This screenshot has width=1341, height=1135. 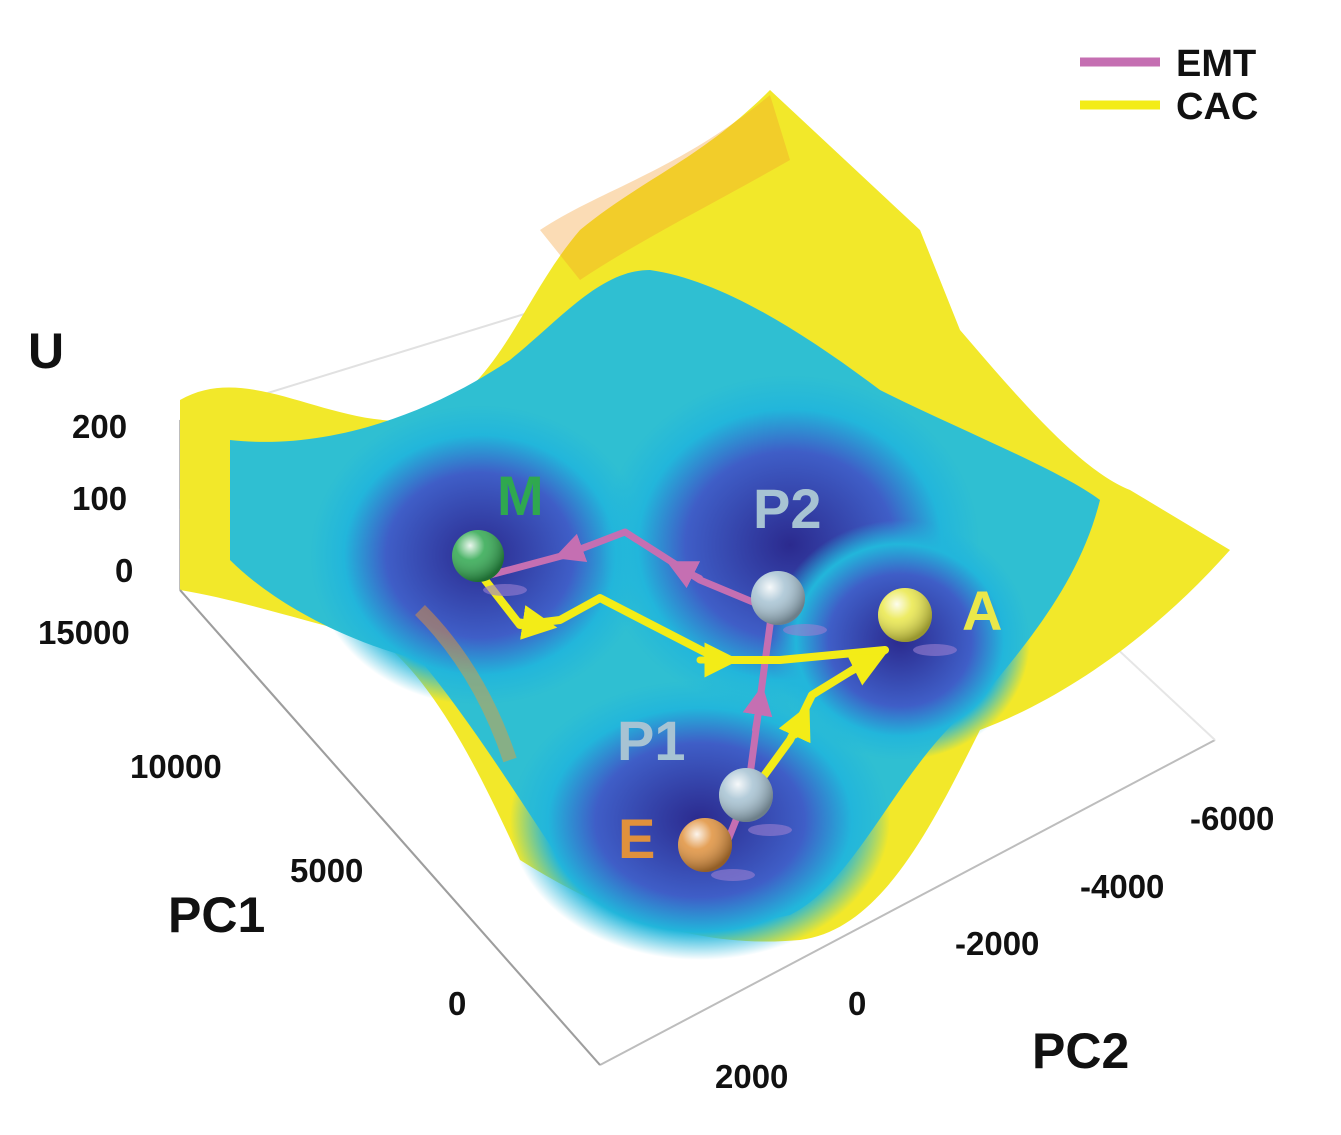 I want to click on state-label-e: E, so click(x=636, y=838).